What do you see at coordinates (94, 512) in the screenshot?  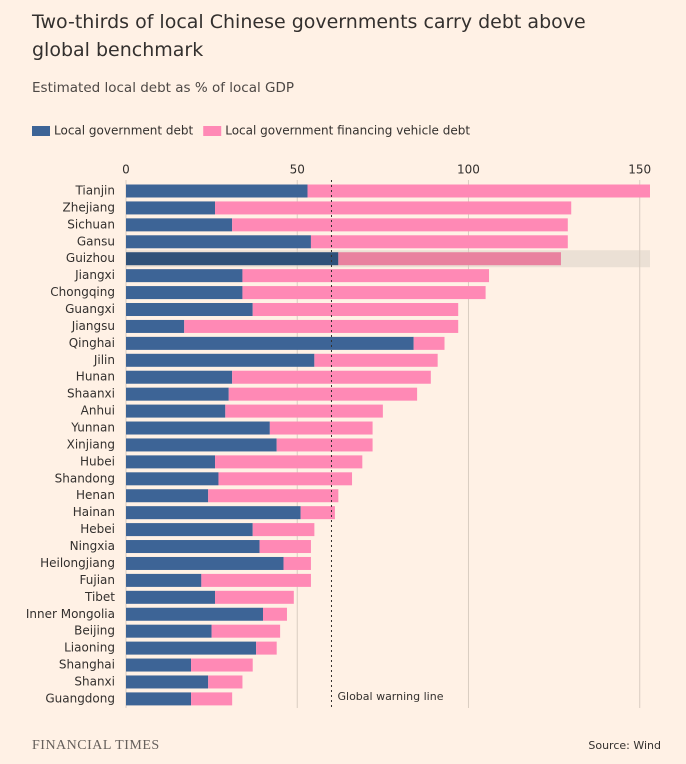 I see `y-tick-label: Hainan` at bounding box center [94, 512].